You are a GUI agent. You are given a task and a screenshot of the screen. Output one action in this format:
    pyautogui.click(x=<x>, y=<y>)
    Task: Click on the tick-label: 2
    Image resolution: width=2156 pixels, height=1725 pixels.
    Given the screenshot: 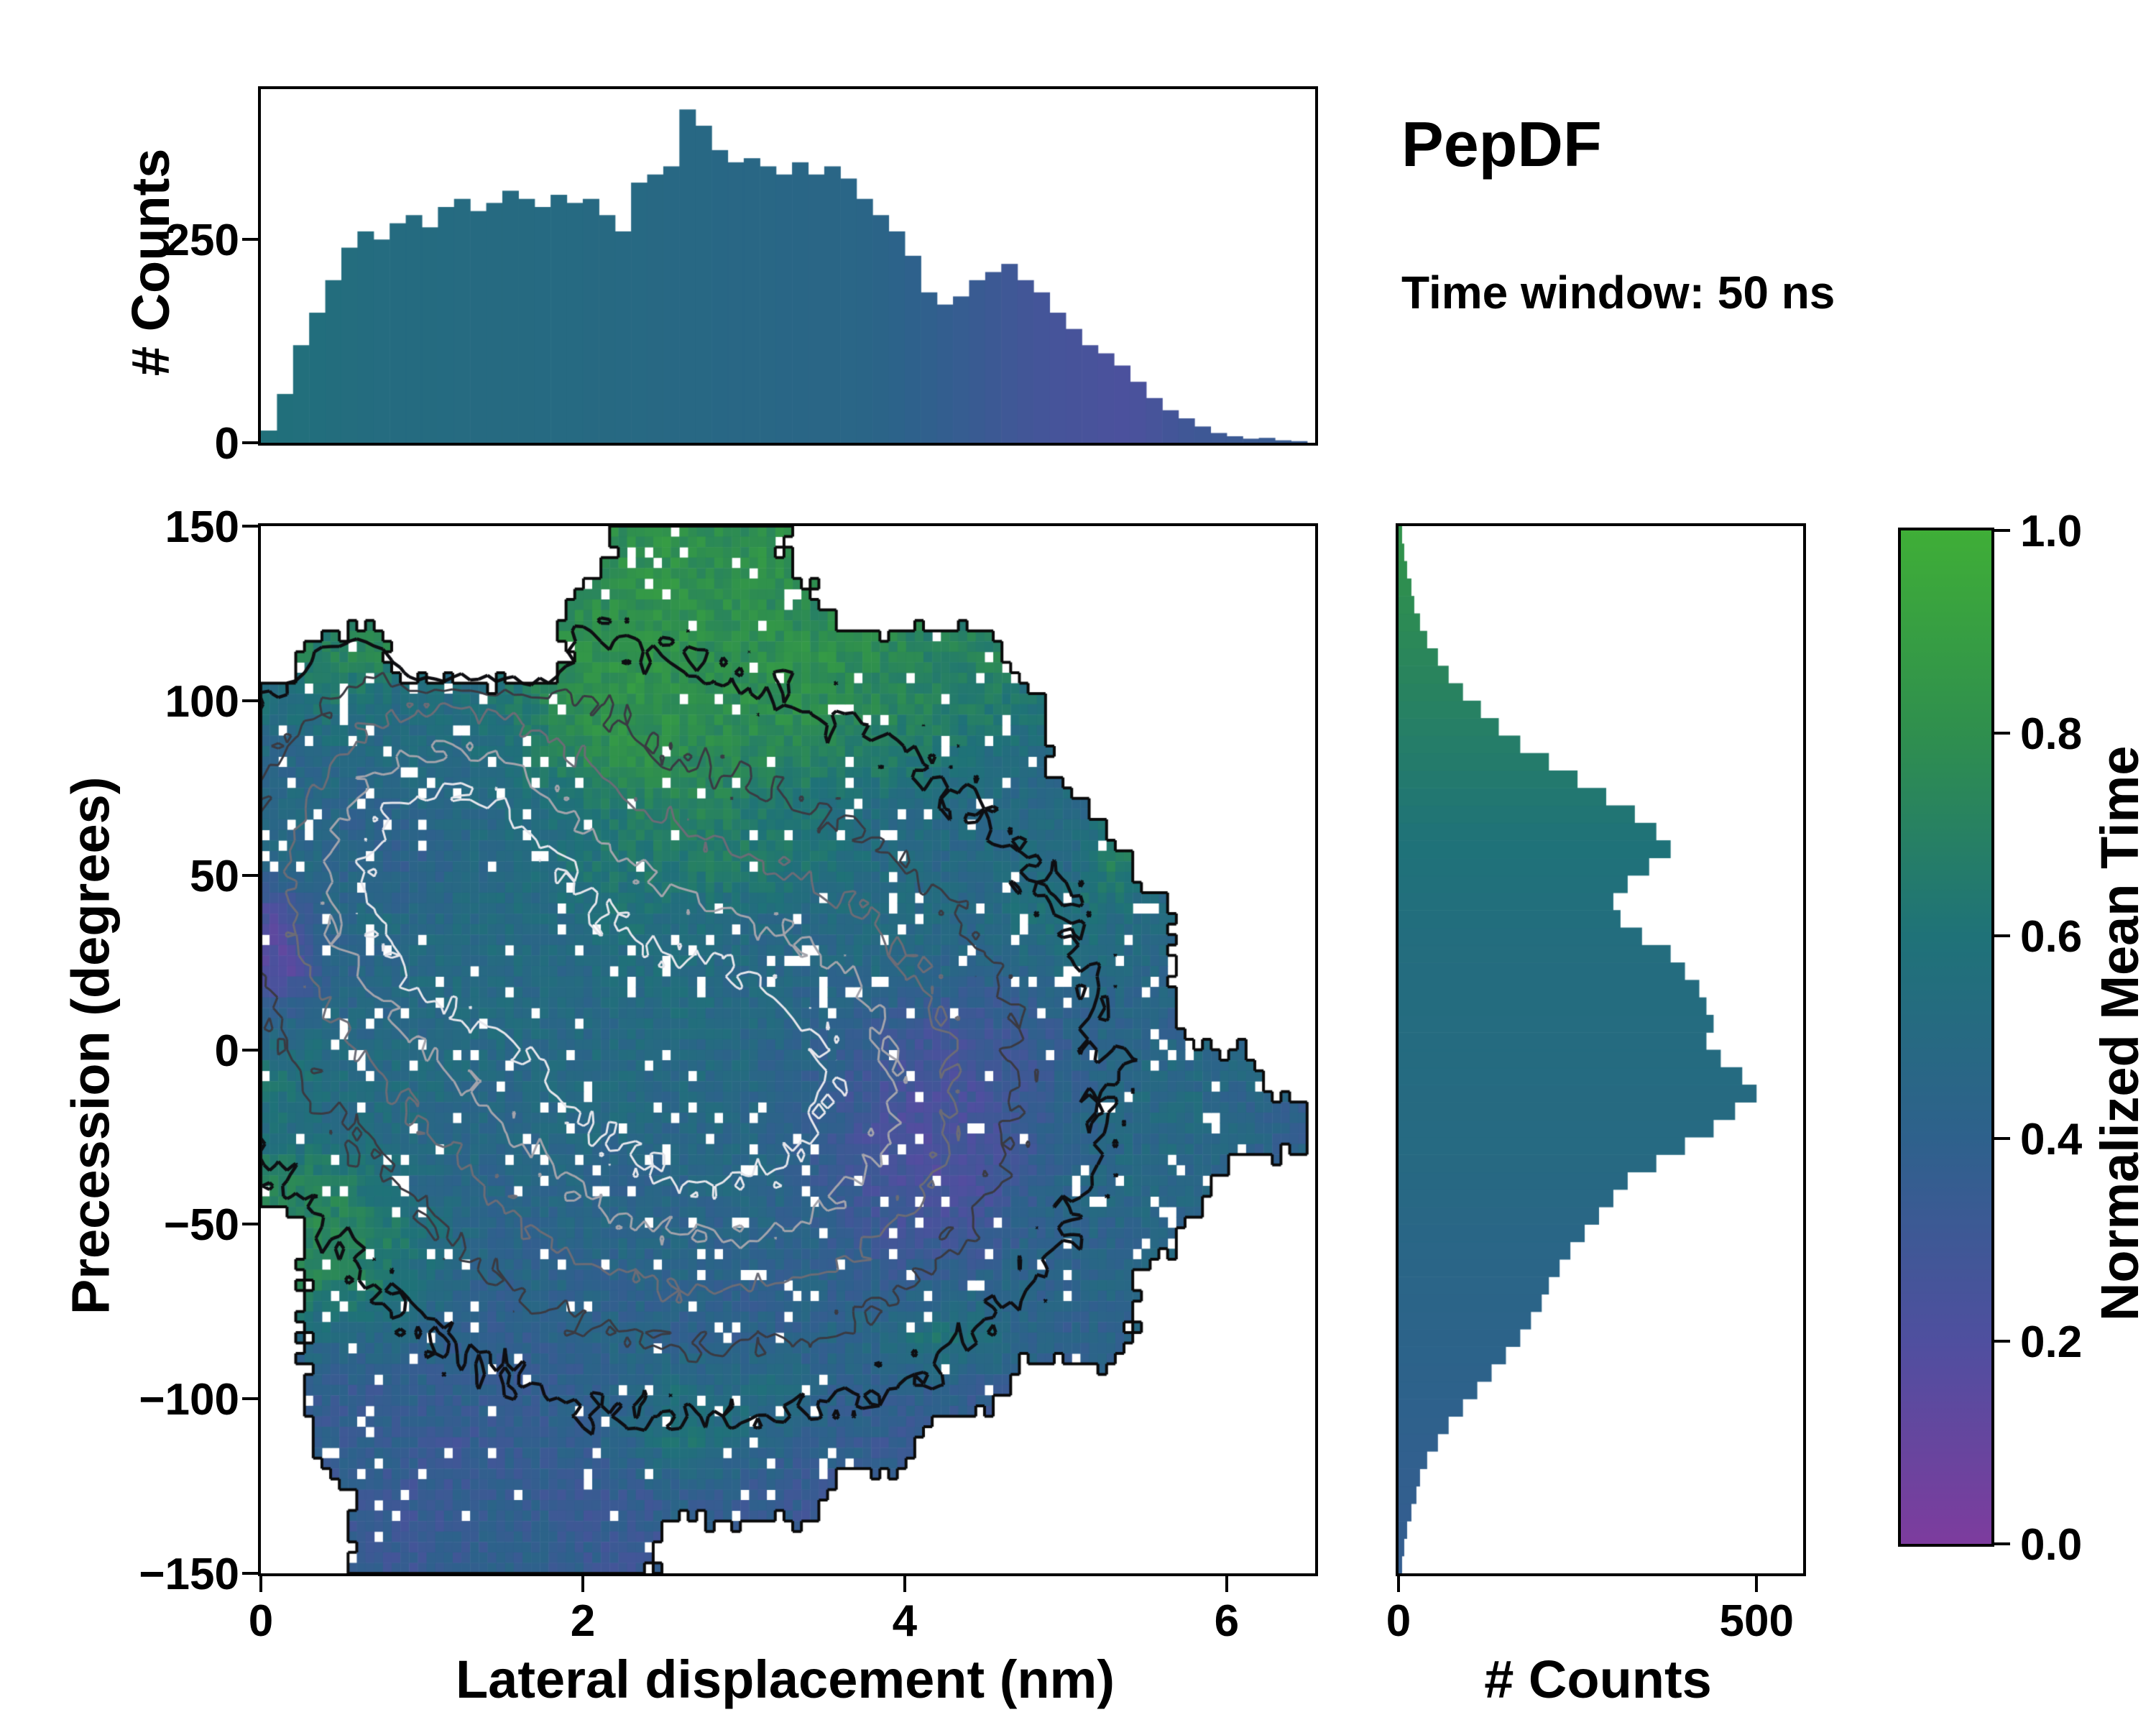 What is the action you would take?
    pyautogui.click(x=583, y=1621)
    